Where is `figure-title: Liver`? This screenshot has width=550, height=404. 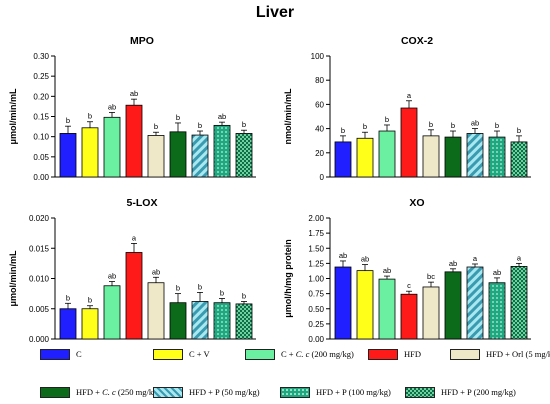
figure-title: Liver is located at coordinates (275, 12).